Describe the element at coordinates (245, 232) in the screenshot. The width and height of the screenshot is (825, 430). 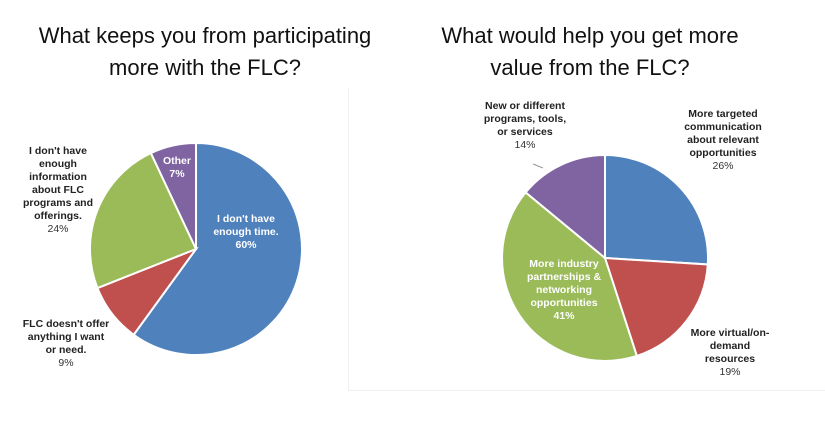
I see `pie-0-slice-0-label: I don't have enough time. 60%` at that location.